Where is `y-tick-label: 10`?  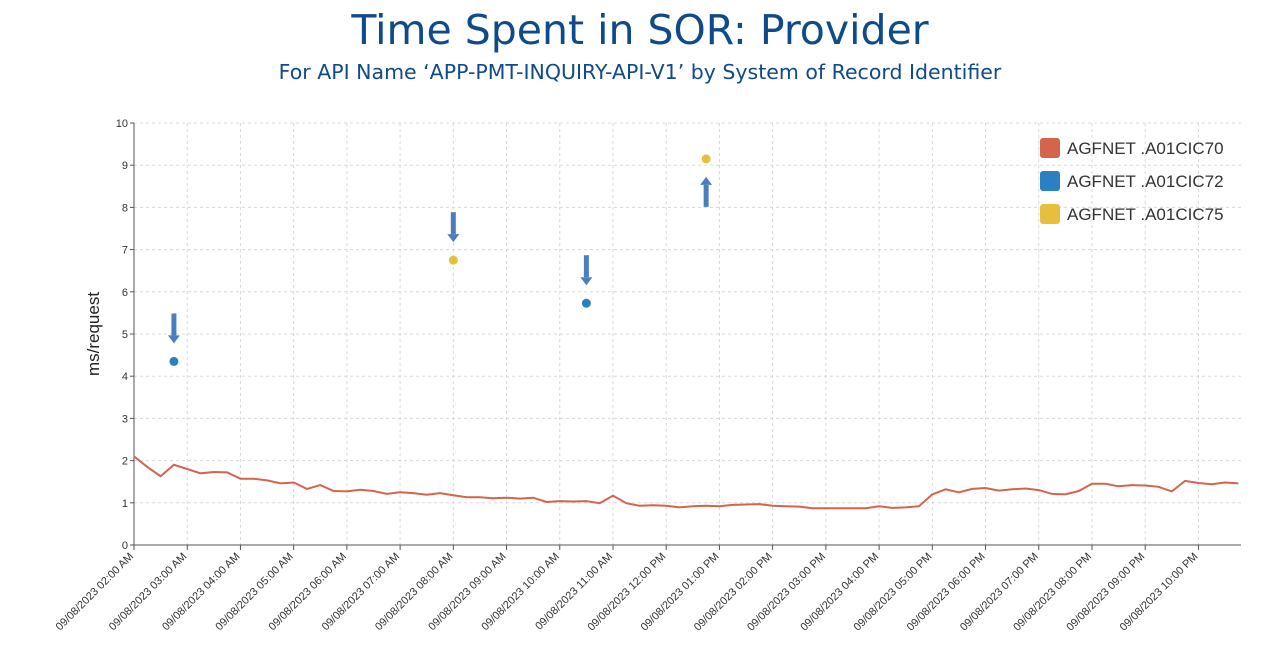 y-tick-label: 10 is located at coordinates (122, 124).